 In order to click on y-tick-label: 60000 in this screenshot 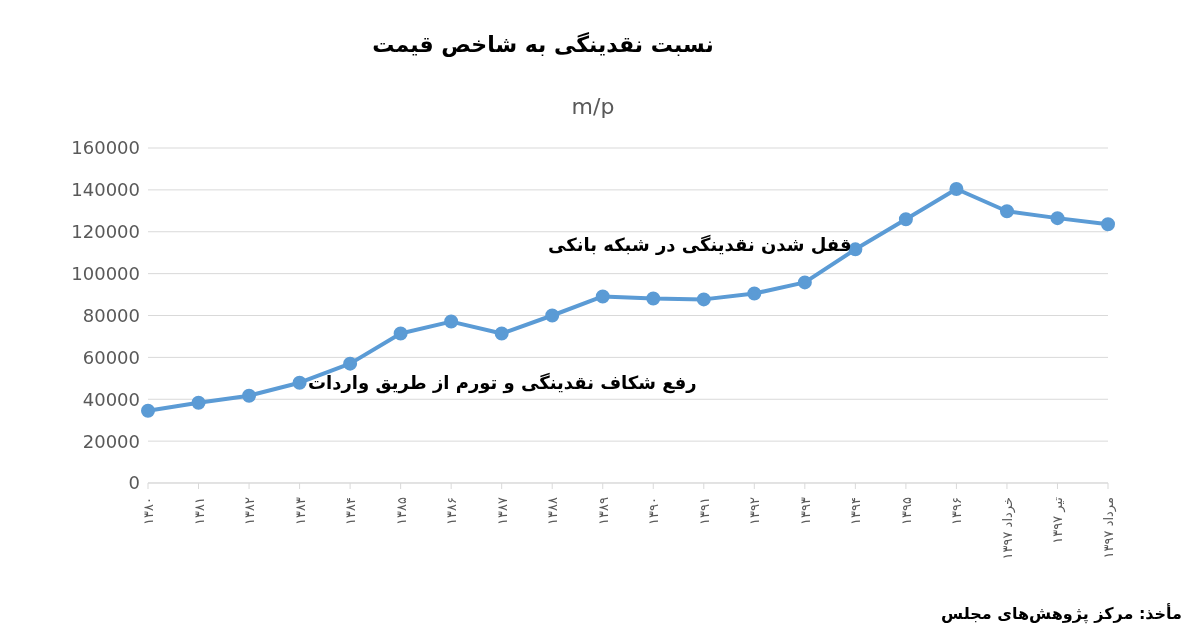, I will do `click(111, 357)`.